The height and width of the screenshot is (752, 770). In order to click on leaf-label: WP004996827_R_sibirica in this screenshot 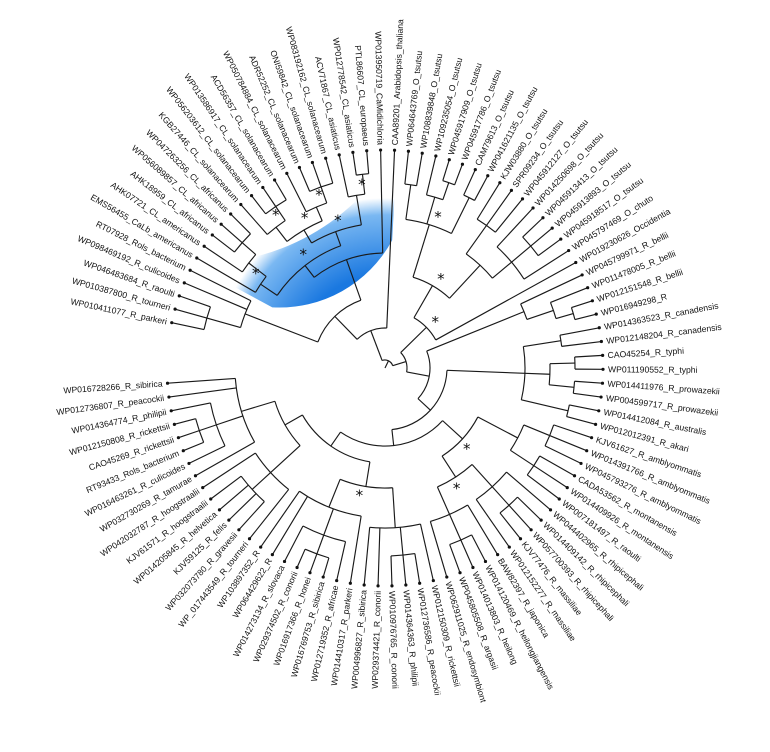, I will do `click(358, 639)`.